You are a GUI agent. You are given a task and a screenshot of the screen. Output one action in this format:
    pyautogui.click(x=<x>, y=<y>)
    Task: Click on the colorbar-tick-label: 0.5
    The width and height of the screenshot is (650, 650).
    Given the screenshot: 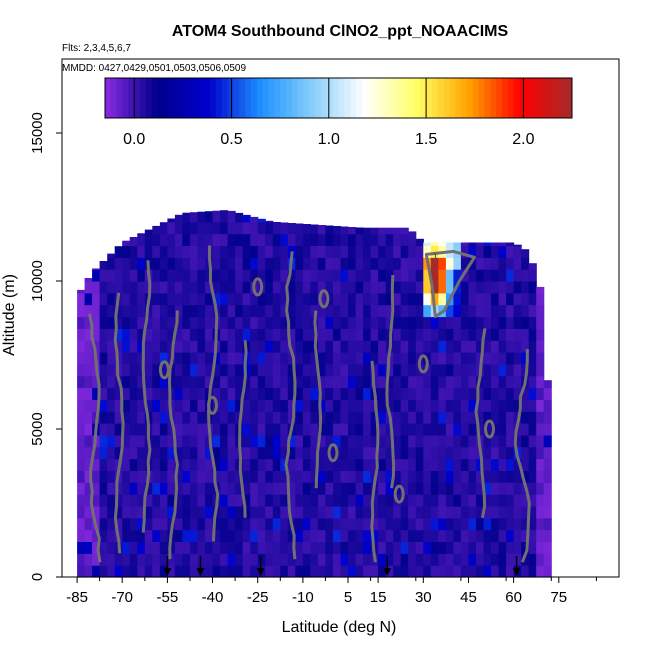 What is the action you would take?
    pyautogui.click(x=231, y=139)
    